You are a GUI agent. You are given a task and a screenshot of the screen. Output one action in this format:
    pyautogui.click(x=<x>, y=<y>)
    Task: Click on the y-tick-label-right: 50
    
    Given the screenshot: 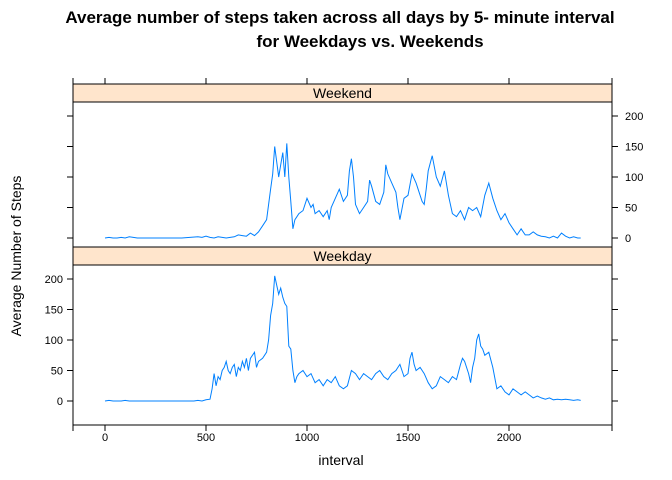 What is the action you would take?
    pyautogui.click(x=631, y=209)
    